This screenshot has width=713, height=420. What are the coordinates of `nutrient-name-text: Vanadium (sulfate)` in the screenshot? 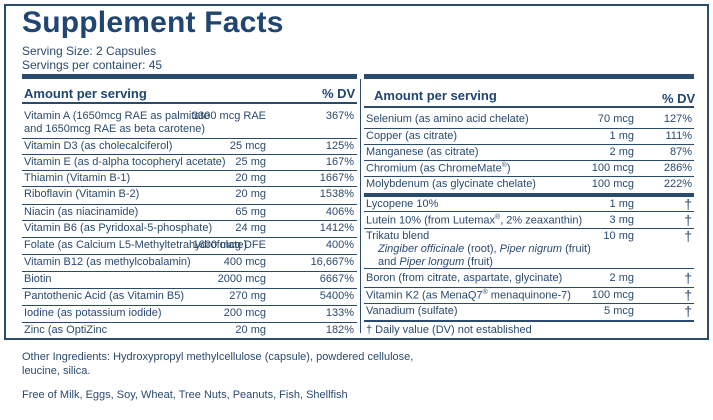 It's located at (412, 311).